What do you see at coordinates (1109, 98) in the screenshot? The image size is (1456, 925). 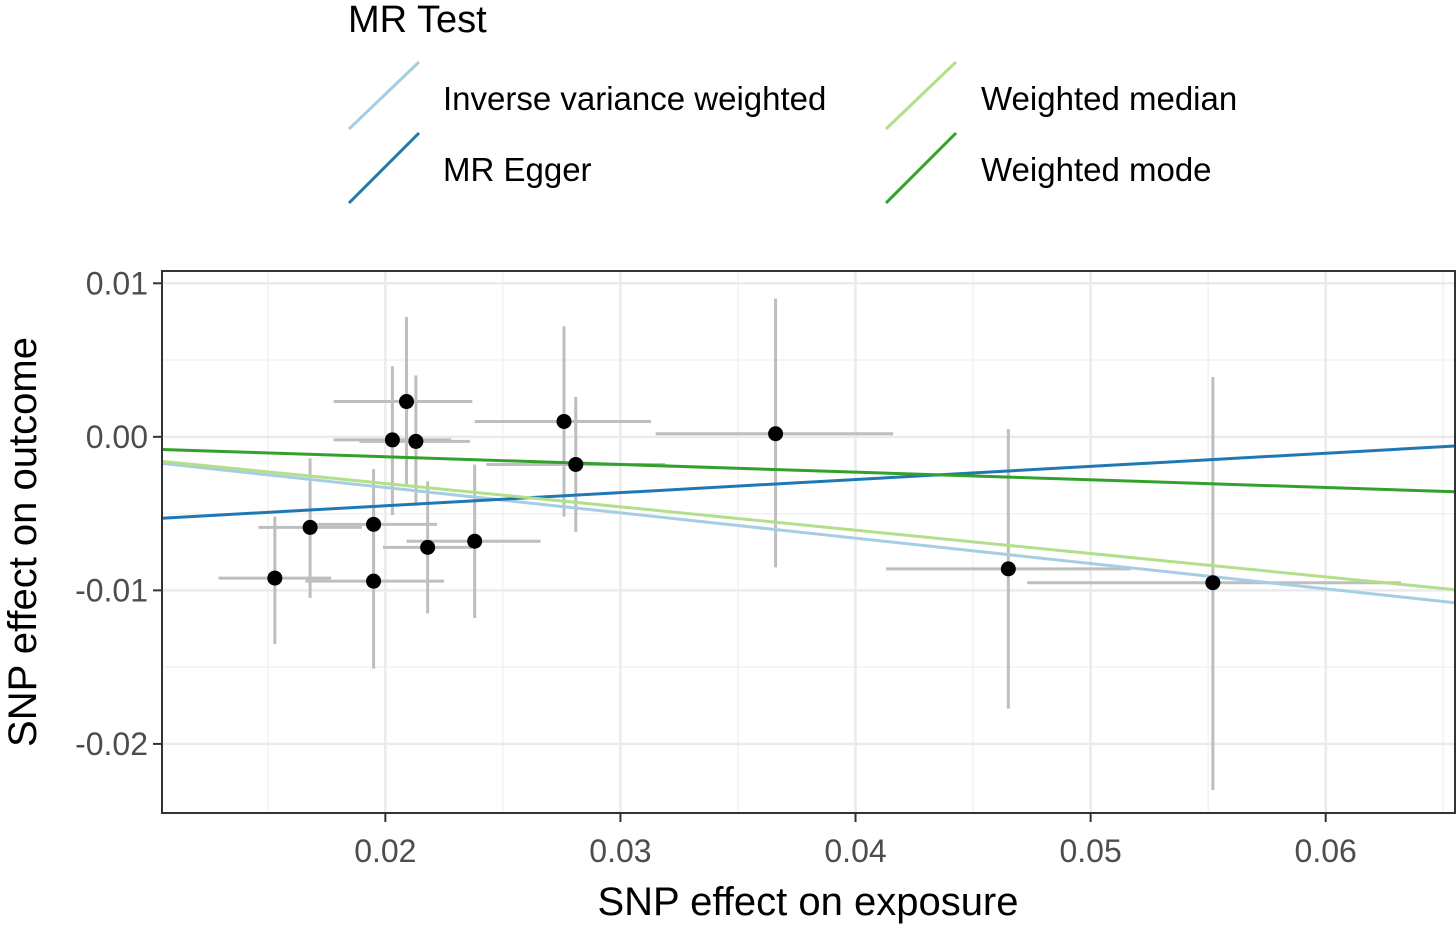 I see `legend-label-weighted-median: Weighted median` at bounding box center [1109, 98].